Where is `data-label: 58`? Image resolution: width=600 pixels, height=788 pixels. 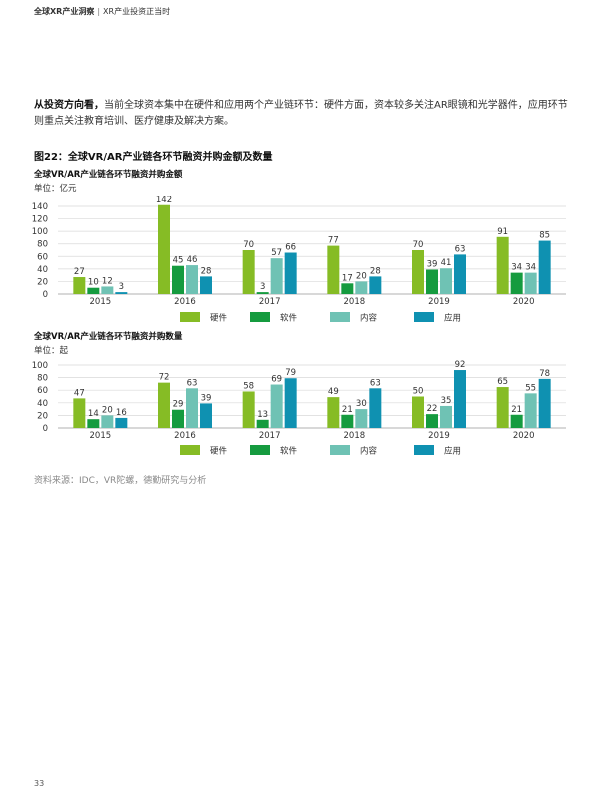 data-label: 58 is located at coordinates (248, 386).